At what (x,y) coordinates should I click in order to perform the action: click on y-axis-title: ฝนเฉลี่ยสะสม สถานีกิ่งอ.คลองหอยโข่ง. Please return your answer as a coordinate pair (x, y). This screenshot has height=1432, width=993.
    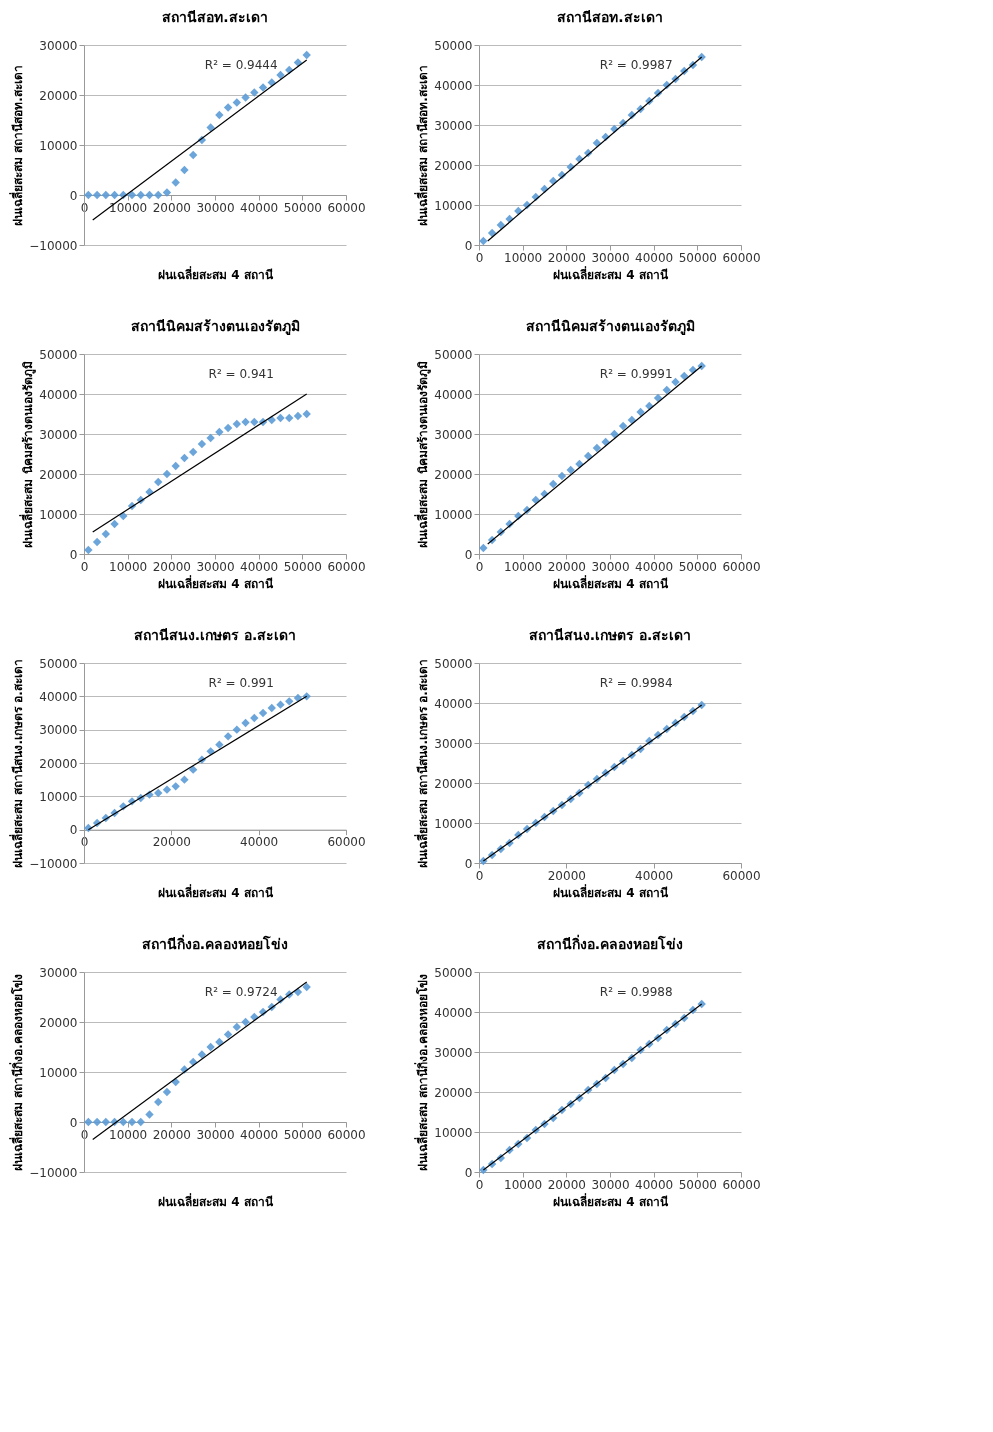
    Looking at the image, I should click on (17, 1072).